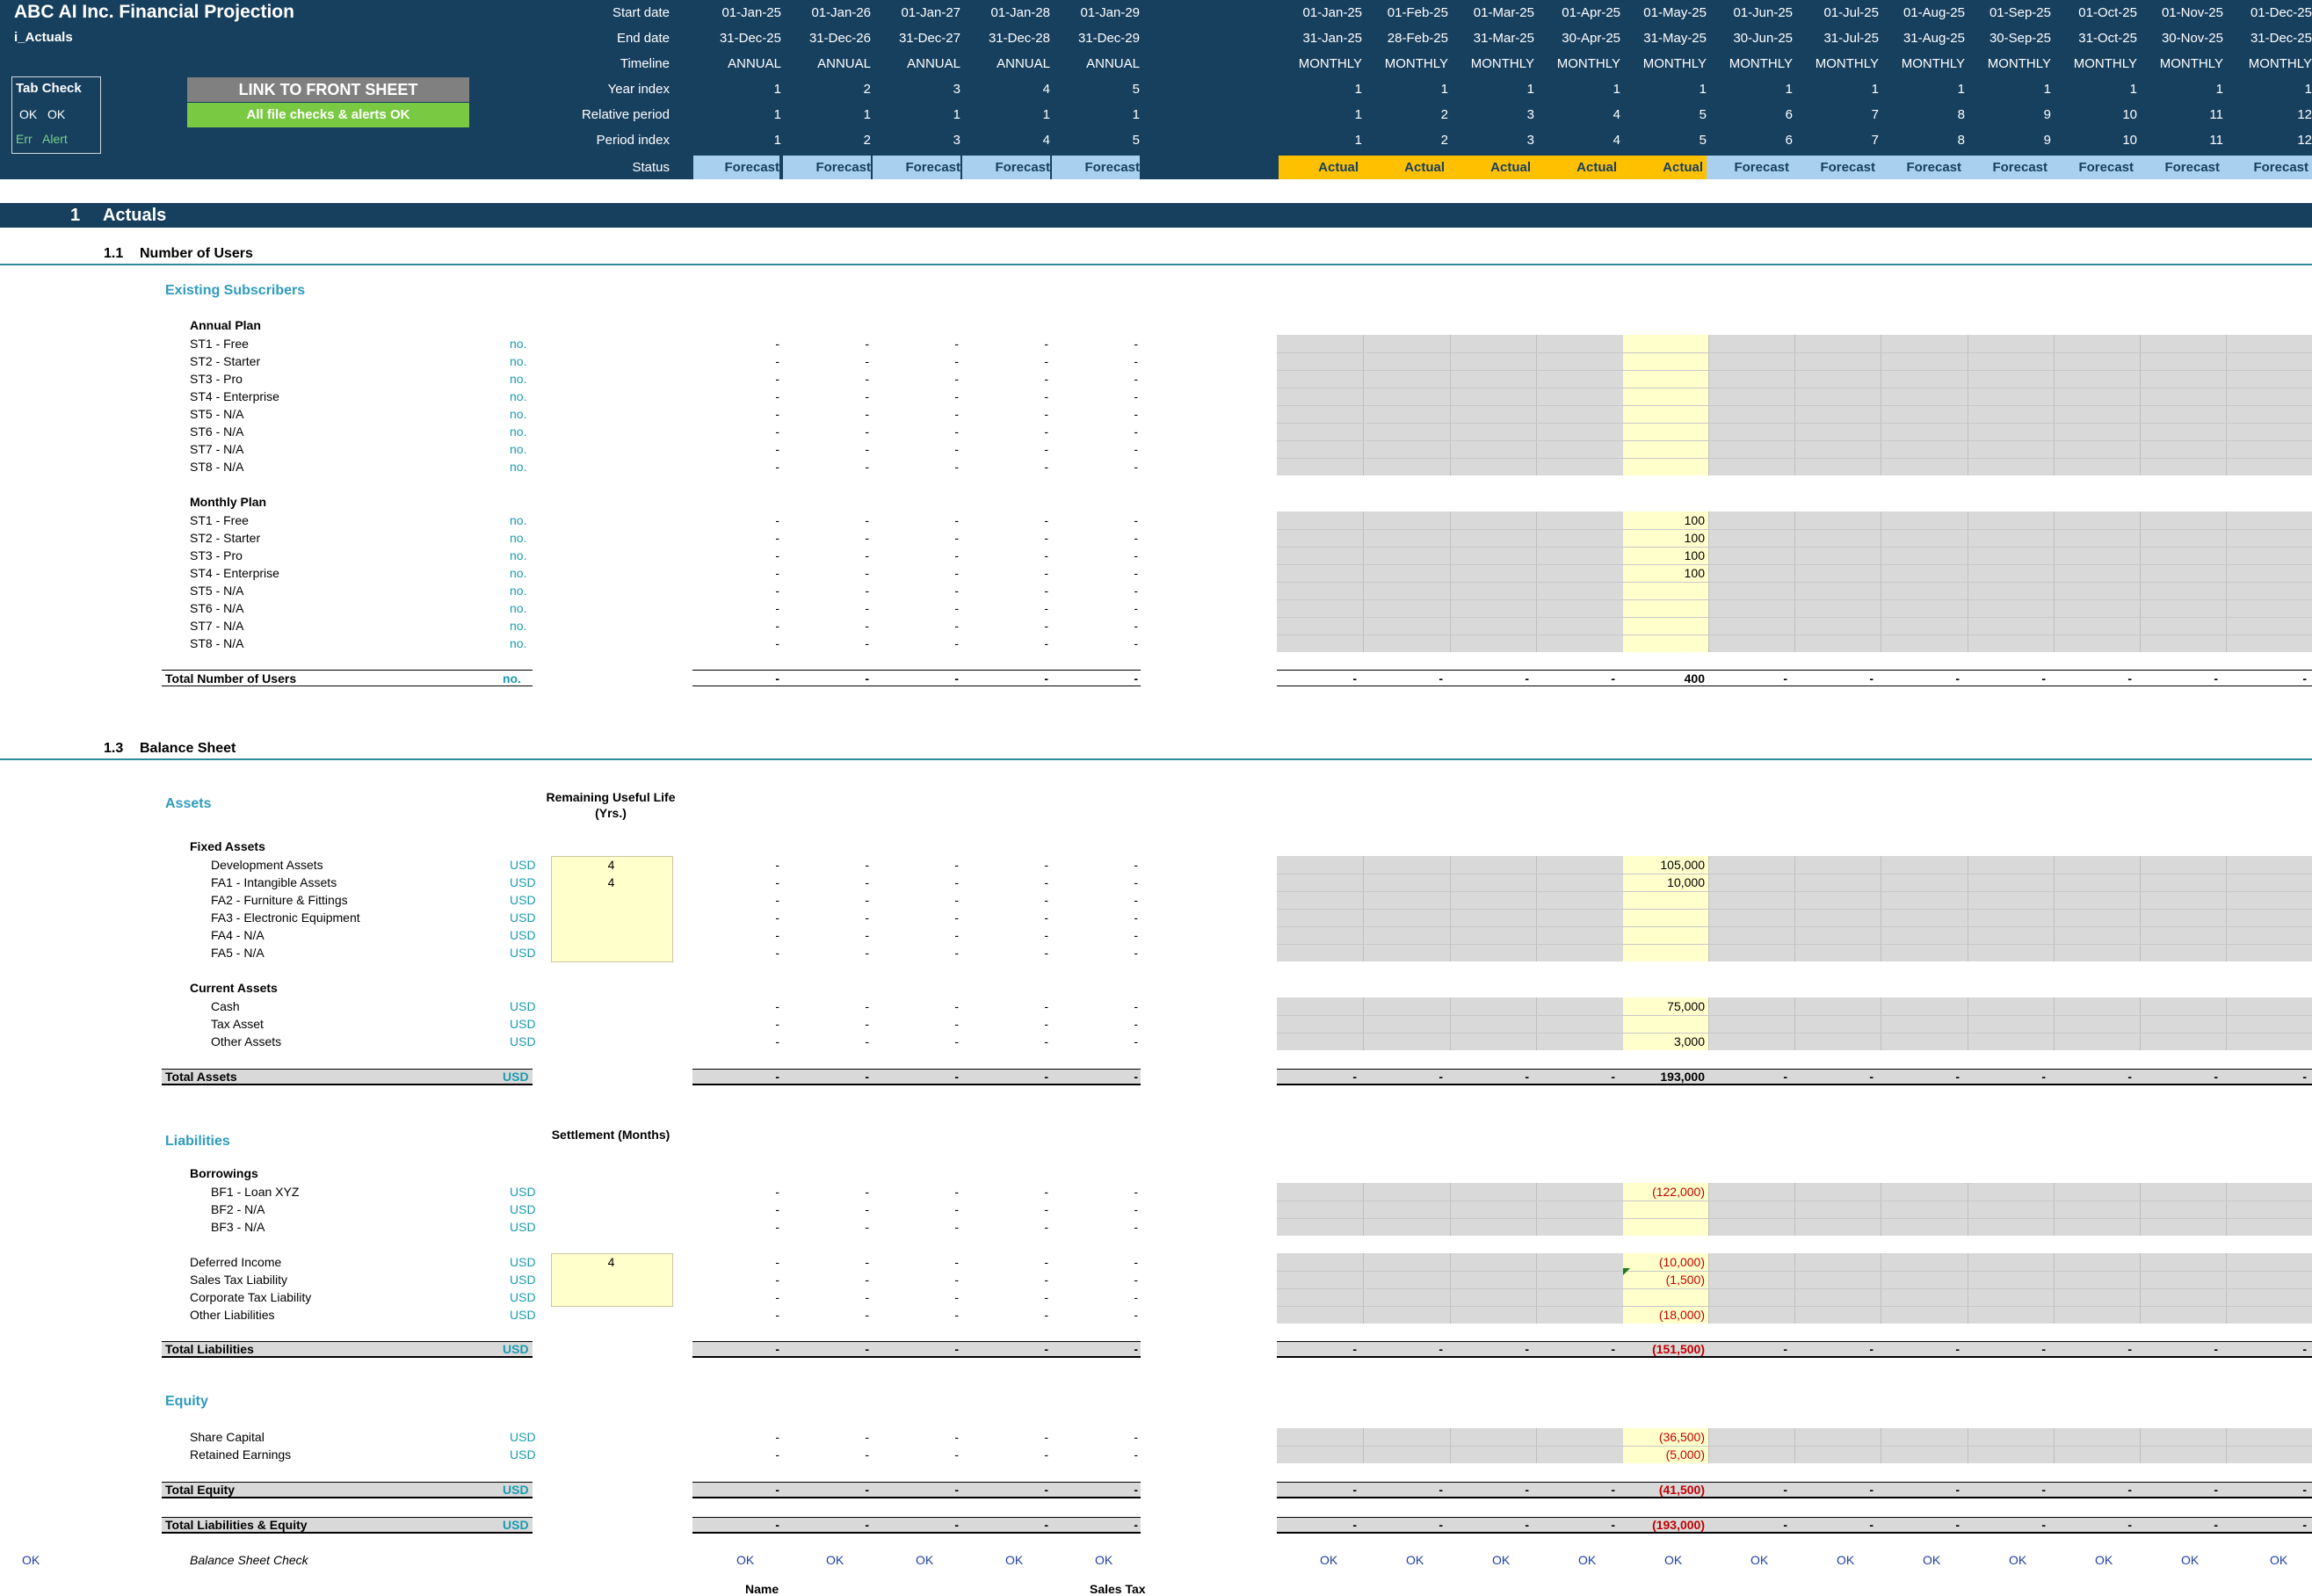 Image resolution: width=2312 pixels, height=1596 pixels. What do you see at coordinates (279, 900) in the screenshot?
I see `fixed-asset-row-label: FA2 - Furniture & Fittings` at bounding box center [279, 900].